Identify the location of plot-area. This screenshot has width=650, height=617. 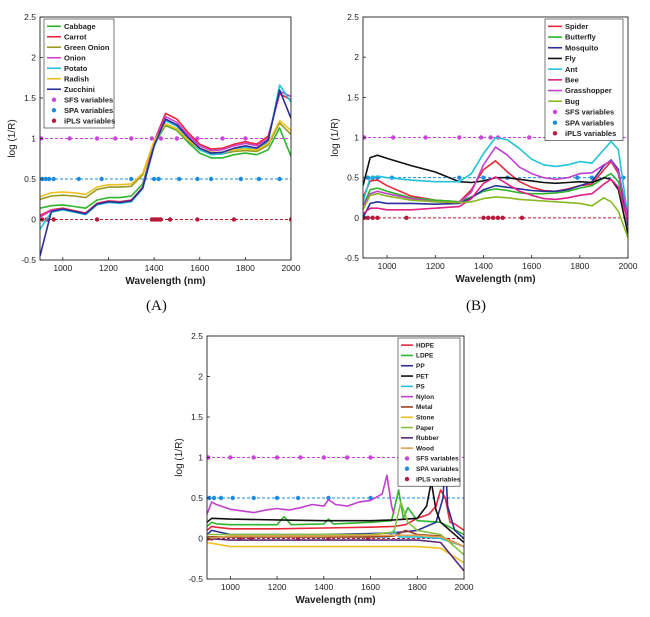
(335, 513).